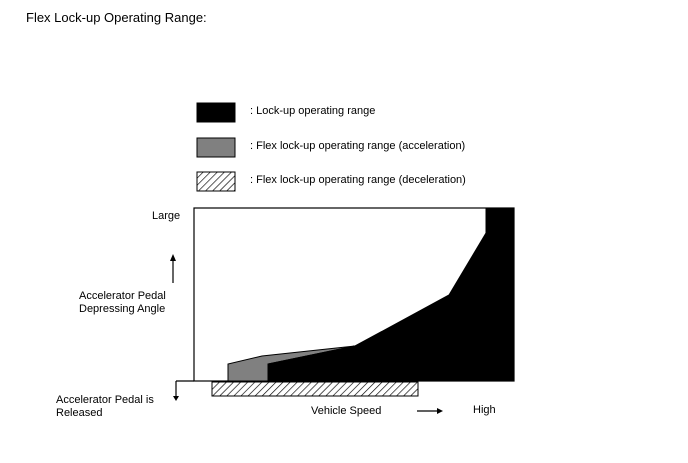 This screenshot has width=688, height=463. I want to click on y-axis-title-line2: Depressing Angle, so click(122, 309).